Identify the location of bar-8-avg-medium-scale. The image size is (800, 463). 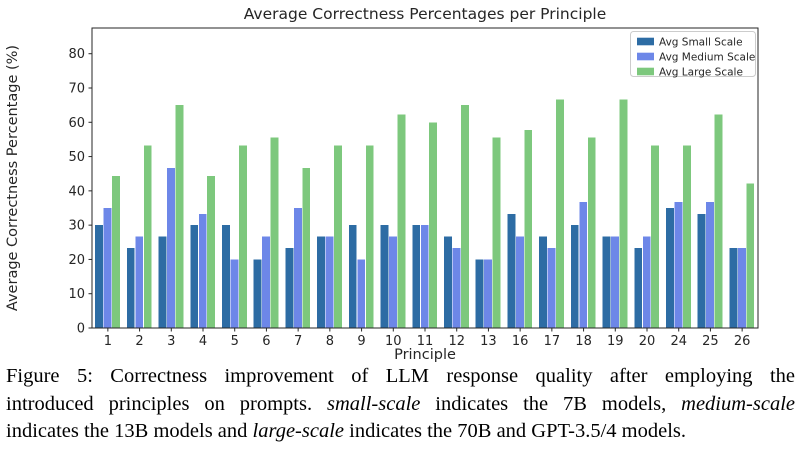
(329, 282).